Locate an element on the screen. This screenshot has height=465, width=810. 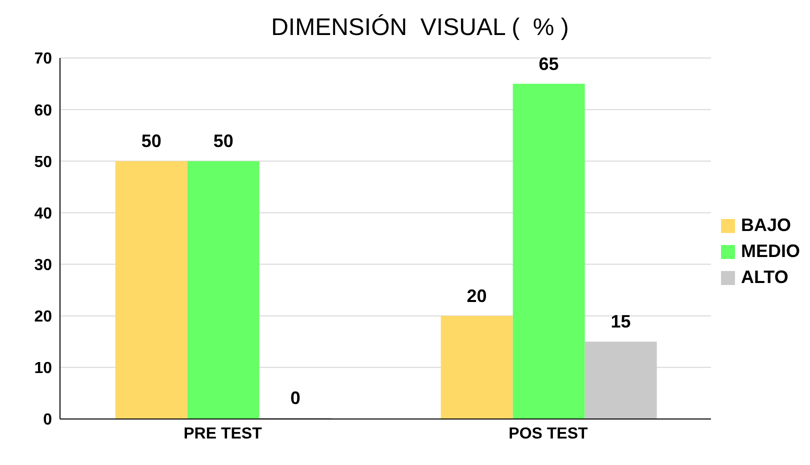
y-tick-label: 20 is located at coordinates (43, 317).